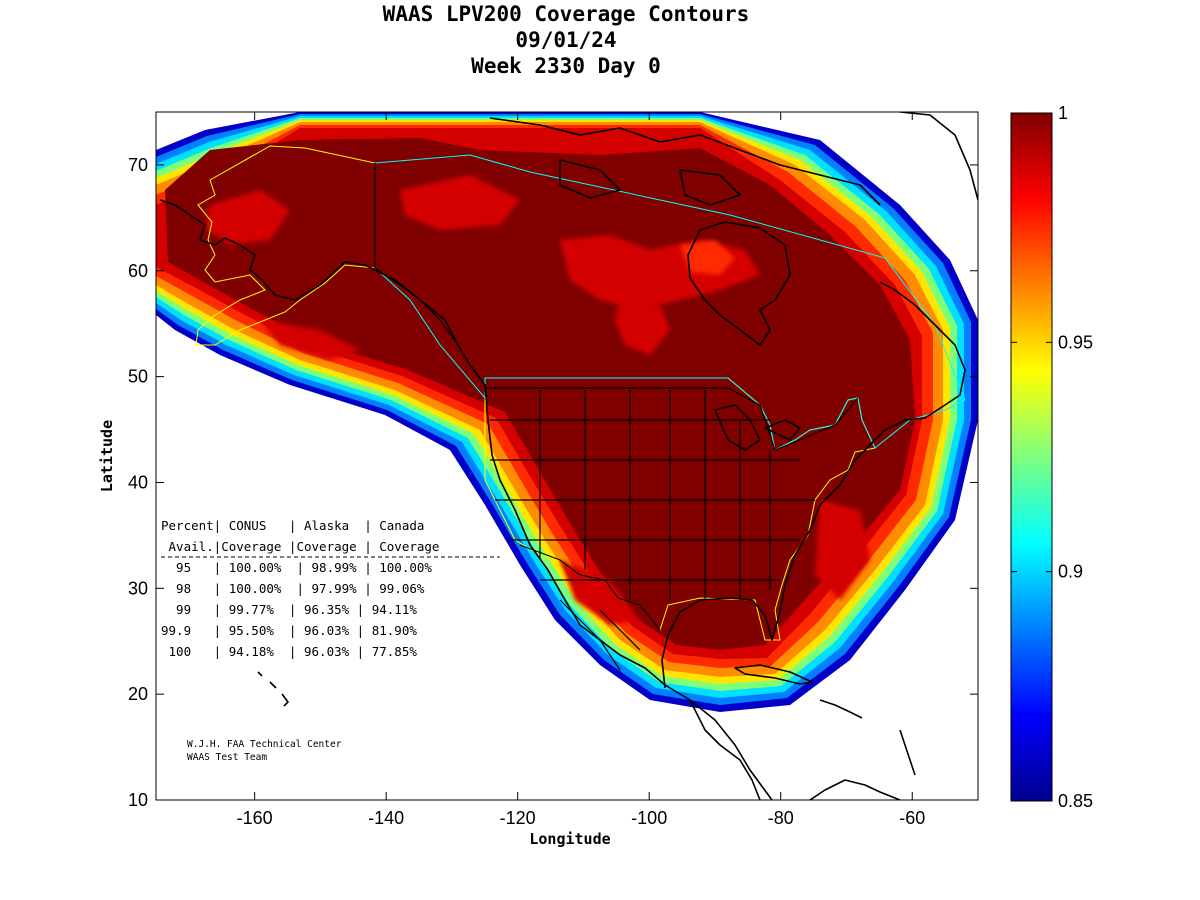 The height and width of the screenshot is (900, 1200). Describe the element at coordinates (386, 818) in the screenshot. I see `x-tick-label: -140` at that location.